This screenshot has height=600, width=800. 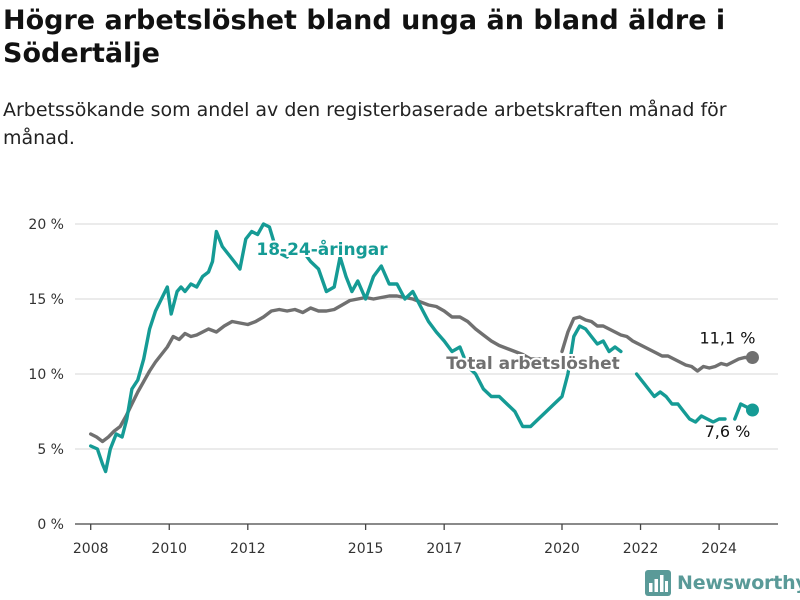 What do you see at coordinates (91, 549) in the screenshot?
I see `x-tick-label: 2008` at bounding box center [91, 549].